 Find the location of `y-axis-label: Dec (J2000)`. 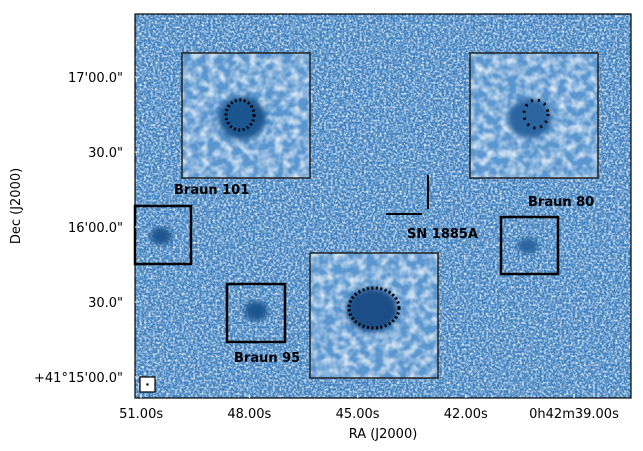

y-axis-label: Dec (J2000) is located at coordinates (16, 206).